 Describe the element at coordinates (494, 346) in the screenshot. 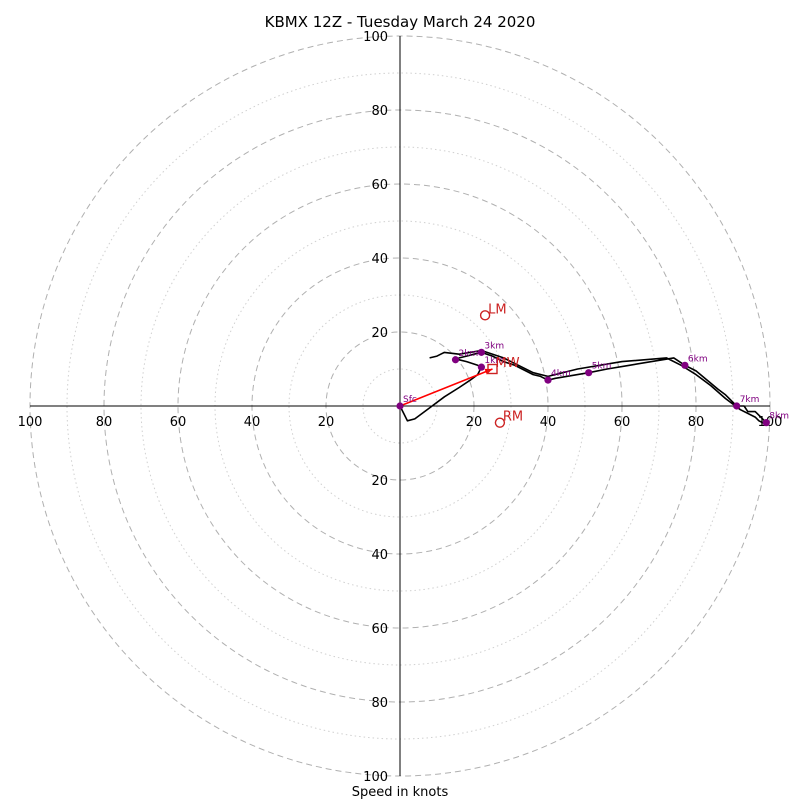

I see `height-label-3km: 3km` at that location.